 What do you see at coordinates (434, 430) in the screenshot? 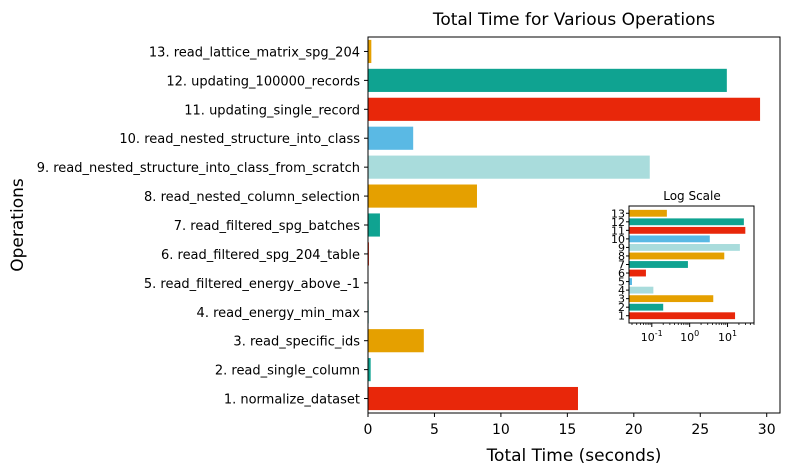
I see `x-tick-label-5: 5` at bounding box center [434, 430].